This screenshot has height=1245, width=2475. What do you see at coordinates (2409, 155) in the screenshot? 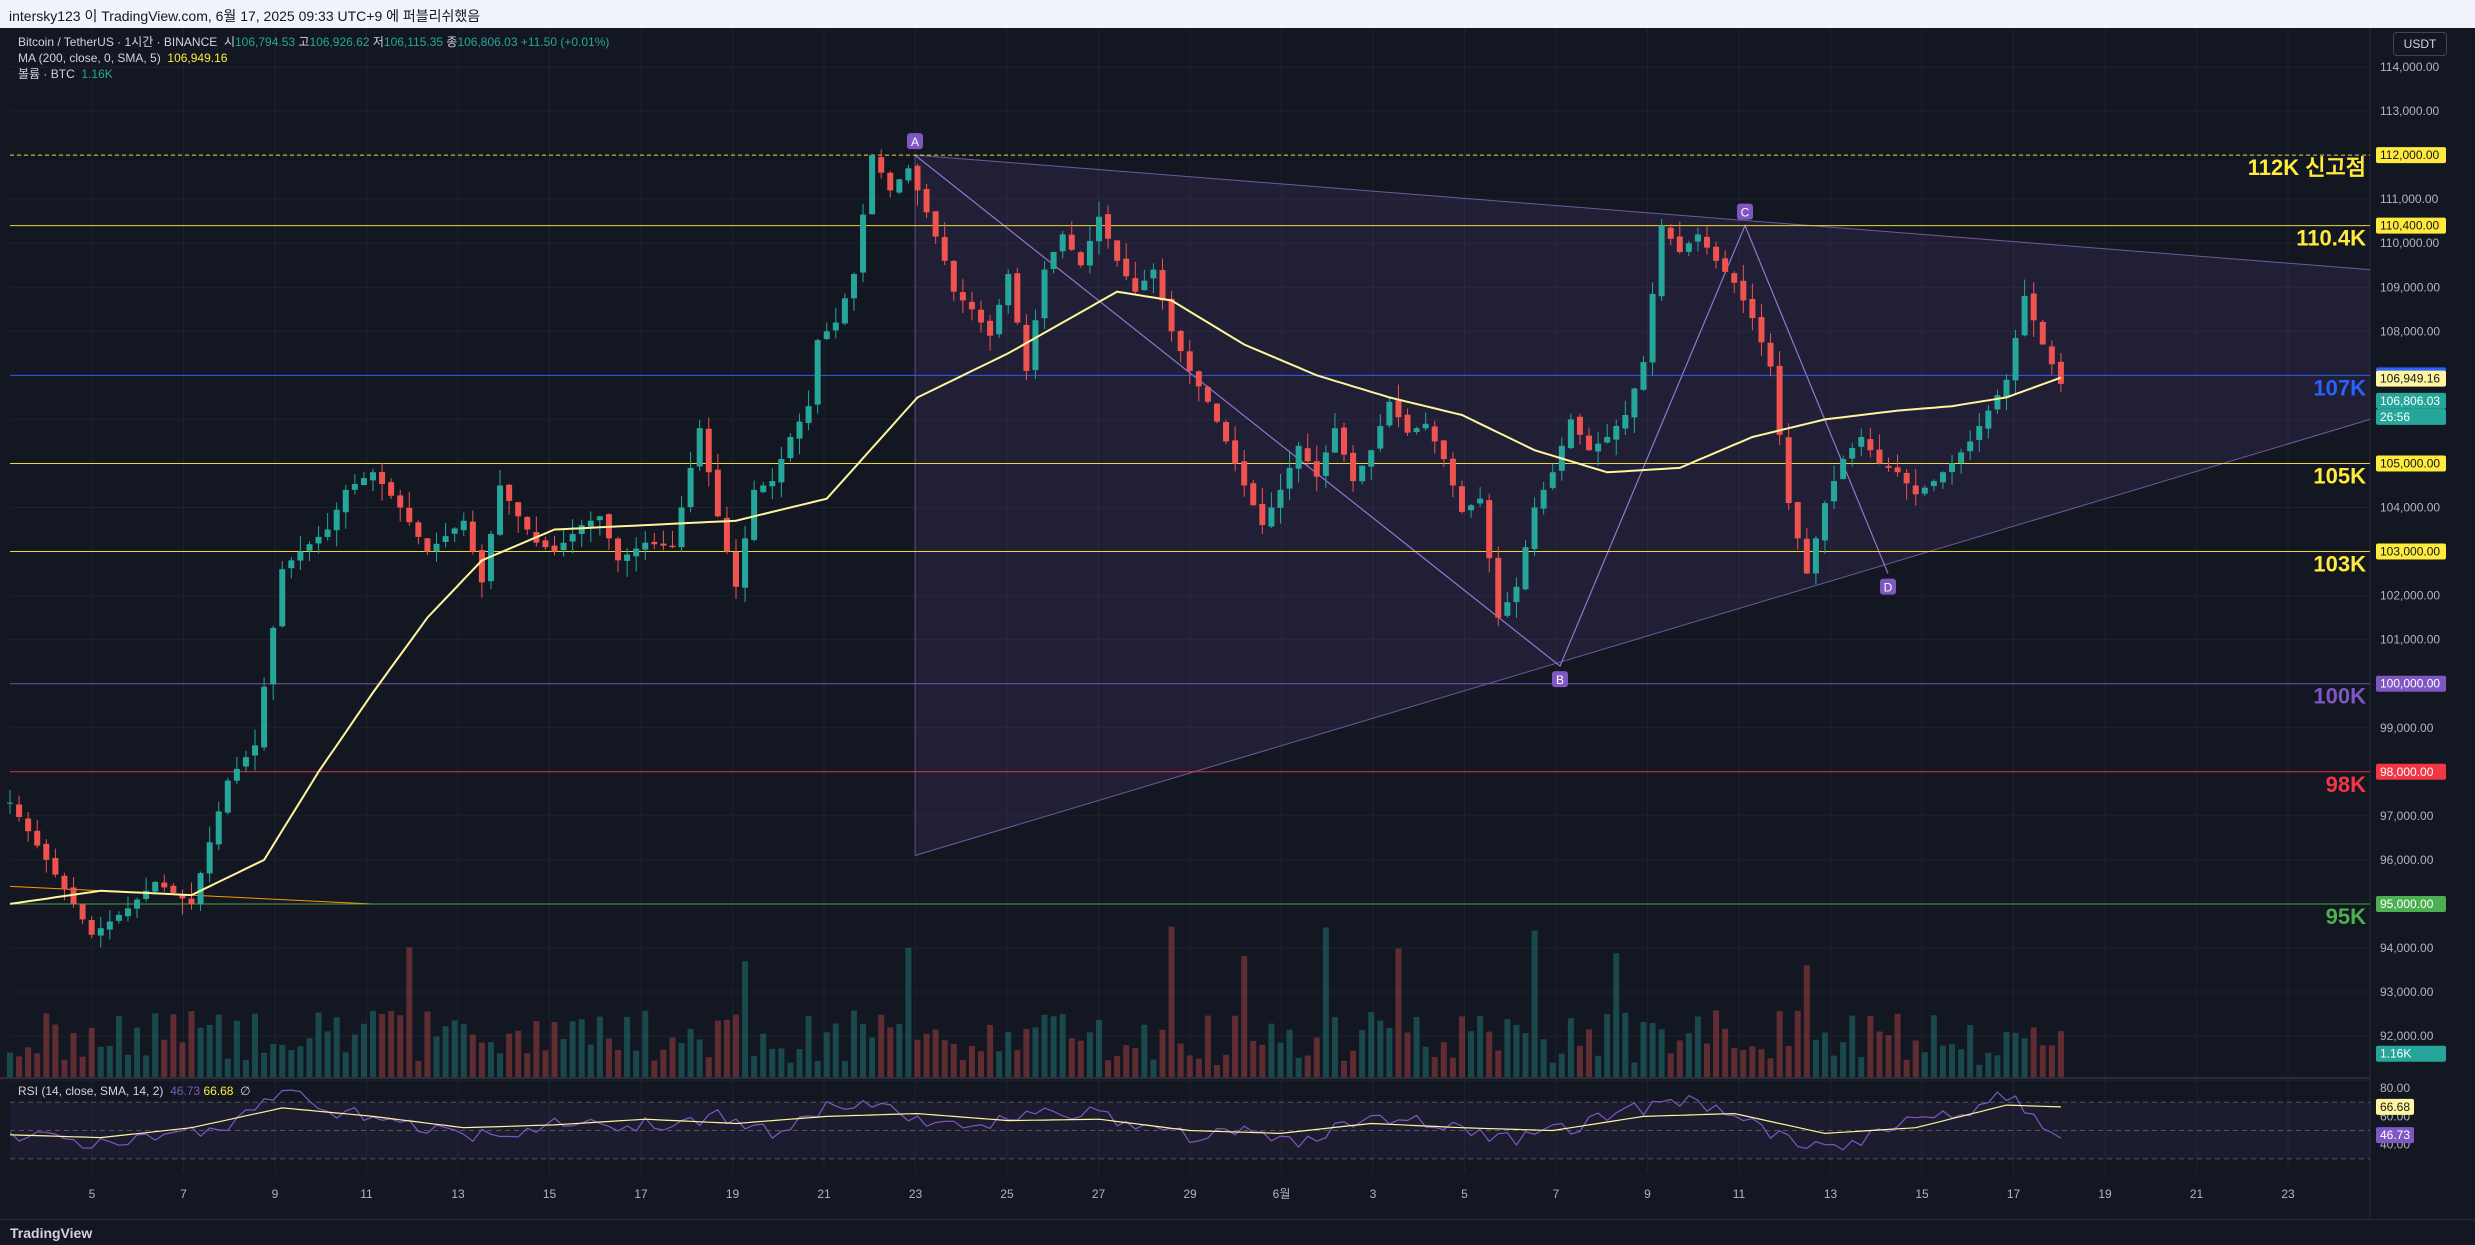
I see `level-axis-tag-text: 112,000.00` at bounding box center [2409, 155].